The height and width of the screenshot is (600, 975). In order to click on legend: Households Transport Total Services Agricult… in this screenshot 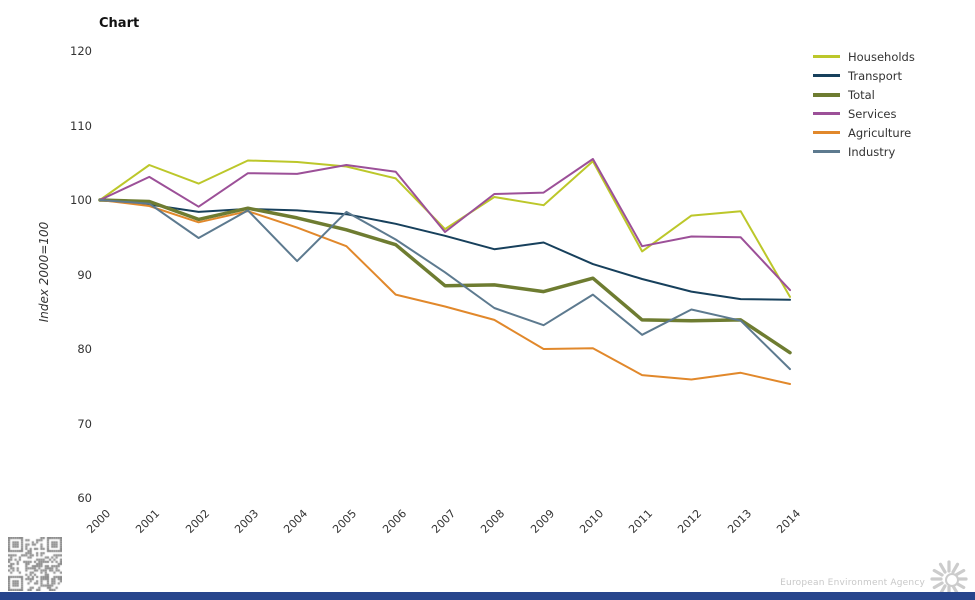, I will do `click(864, 104)`.